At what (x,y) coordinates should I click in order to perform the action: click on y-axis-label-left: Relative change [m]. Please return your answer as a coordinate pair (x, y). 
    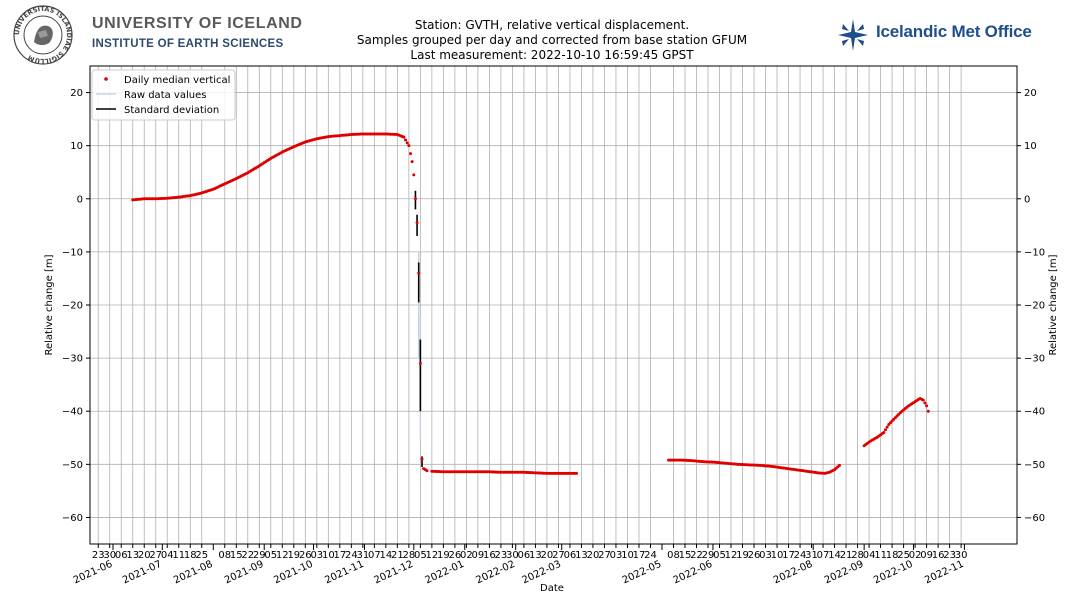
    Looking at the image, I should click on (49, 304).